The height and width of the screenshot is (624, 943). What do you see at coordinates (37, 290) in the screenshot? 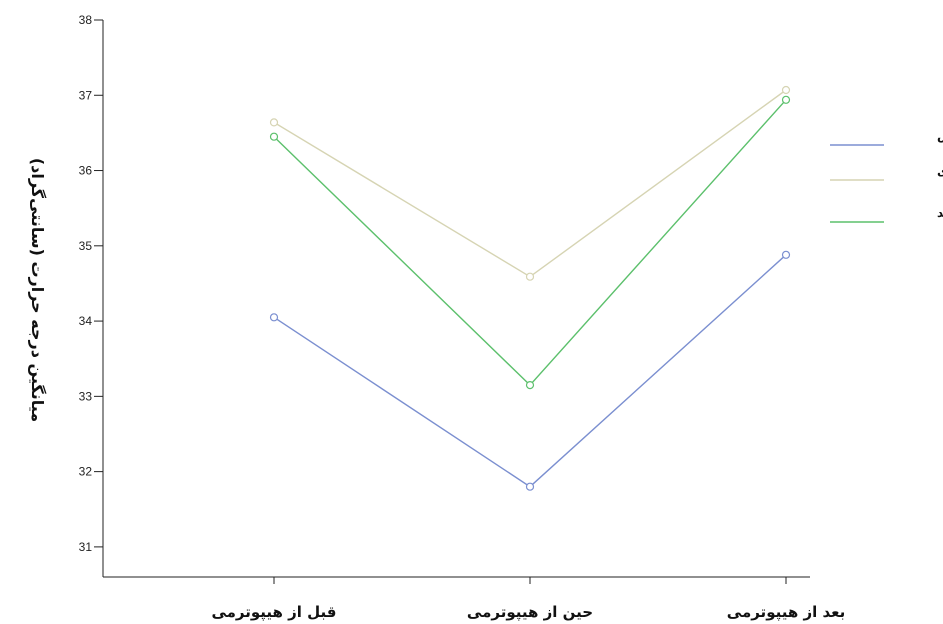
I see `y-axis-label: میانگین درجه حرارت (سانتی‌گراد)` at bounding box center [37, 290].